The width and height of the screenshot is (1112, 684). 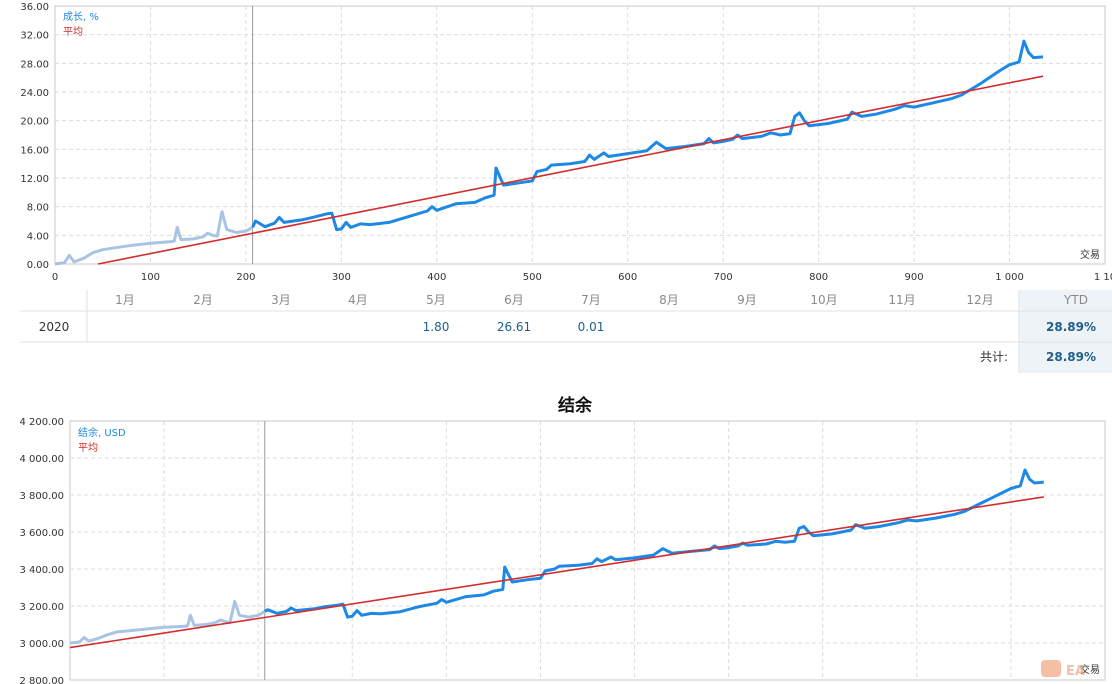 What do you see at coordinates (34, 36) in the screenshot?
I see `y-tick-label: 32.00` at bounding box center [34, 36].